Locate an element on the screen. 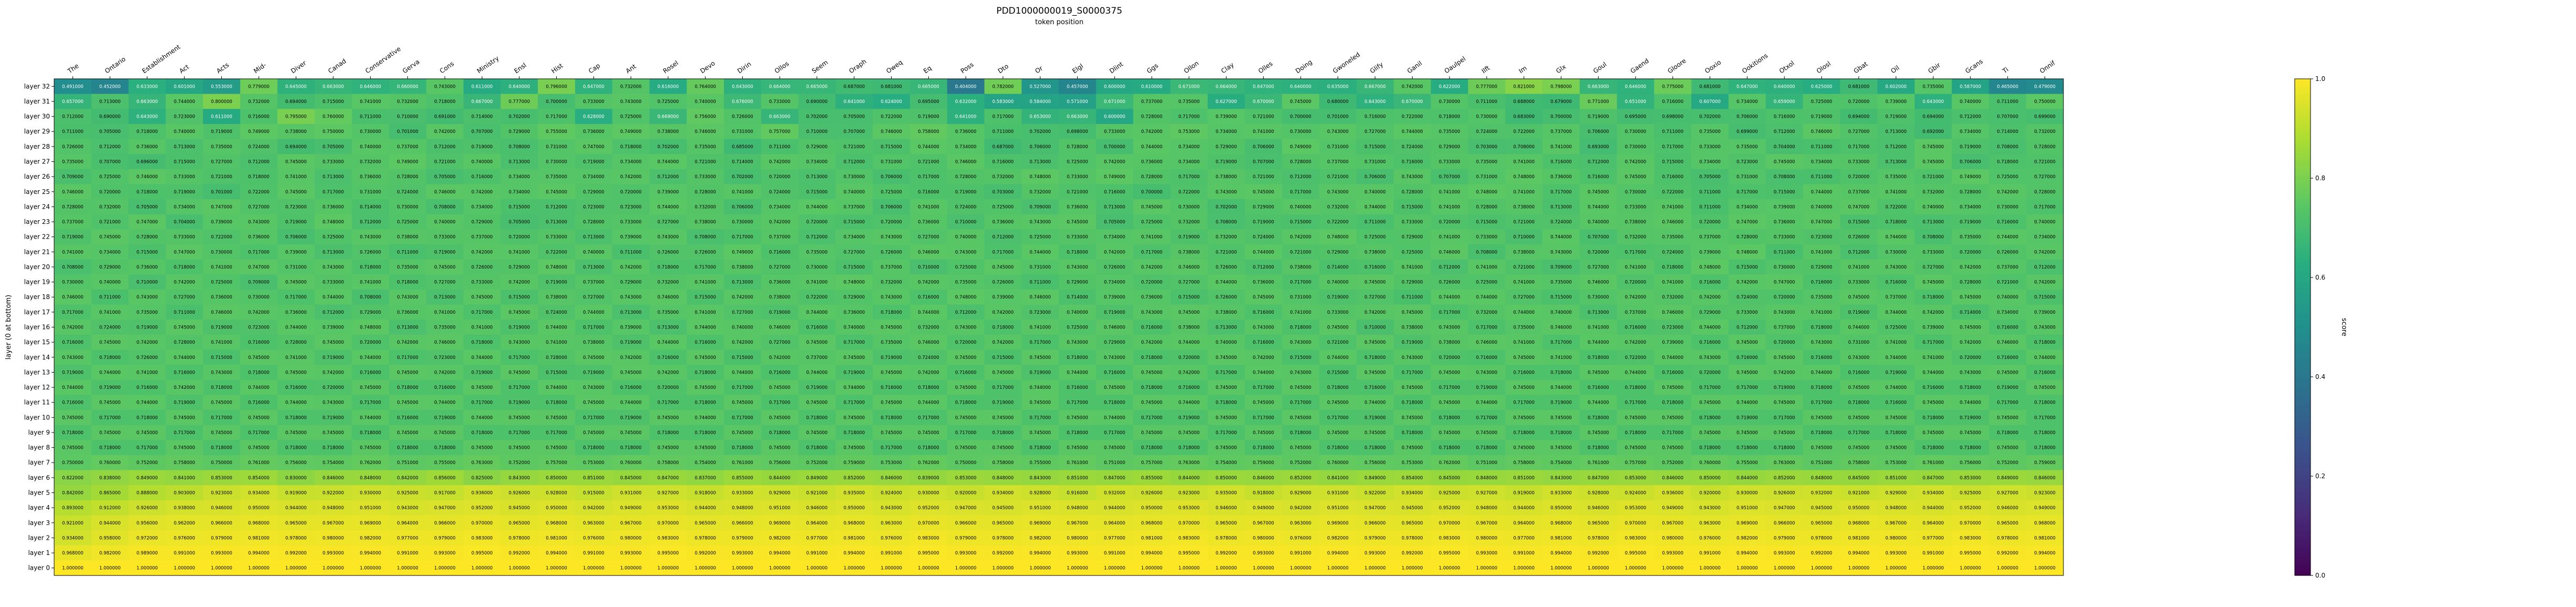 This screenshot has width=2576, height=607. cell-value-label: 0.728000 is located at coordinates (1152, 117).